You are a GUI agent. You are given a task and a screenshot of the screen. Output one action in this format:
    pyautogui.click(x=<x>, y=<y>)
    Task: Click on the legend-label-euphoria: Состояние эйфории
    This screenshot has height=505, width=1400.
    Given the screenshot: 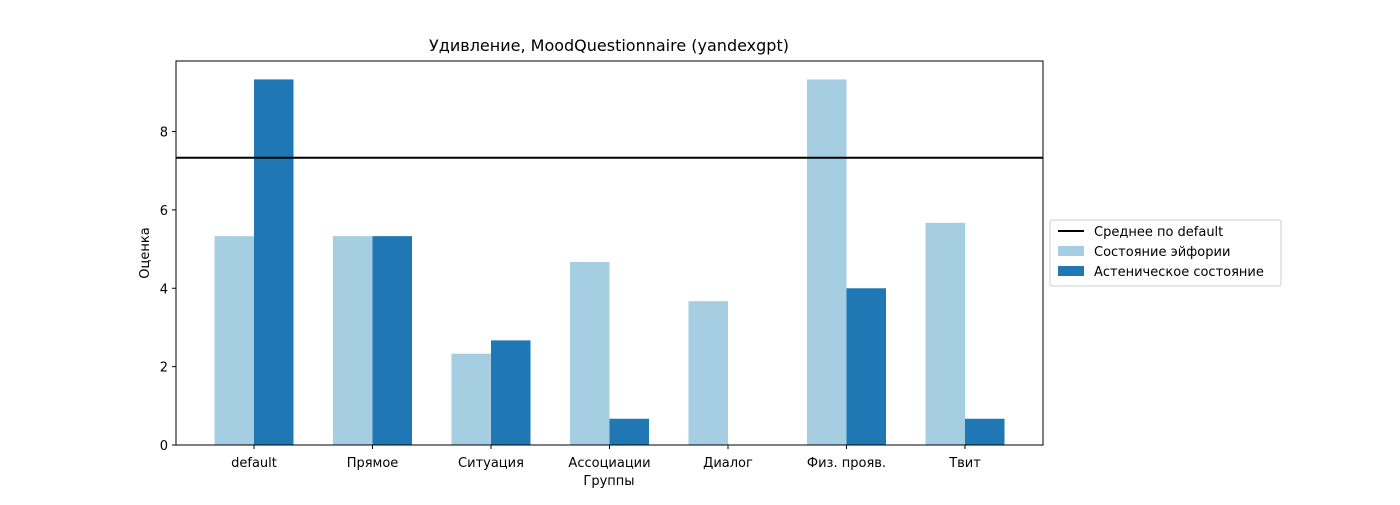 What is the action you would take?
    pyautogui.click(x=1162, y=252)
    